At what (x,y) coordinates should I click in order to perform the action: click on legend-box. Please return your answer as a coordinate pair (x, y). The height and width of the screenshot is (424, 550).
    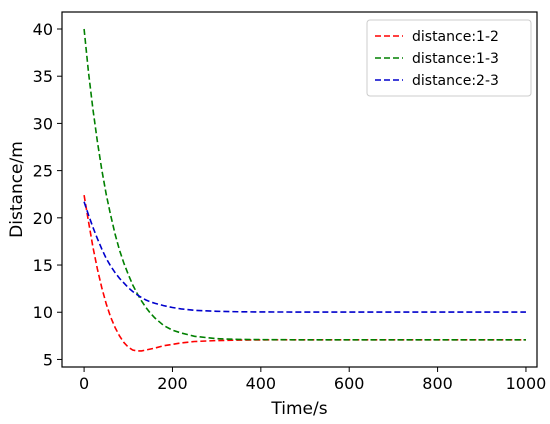
    Looking at the image, I should click on (449, 58).